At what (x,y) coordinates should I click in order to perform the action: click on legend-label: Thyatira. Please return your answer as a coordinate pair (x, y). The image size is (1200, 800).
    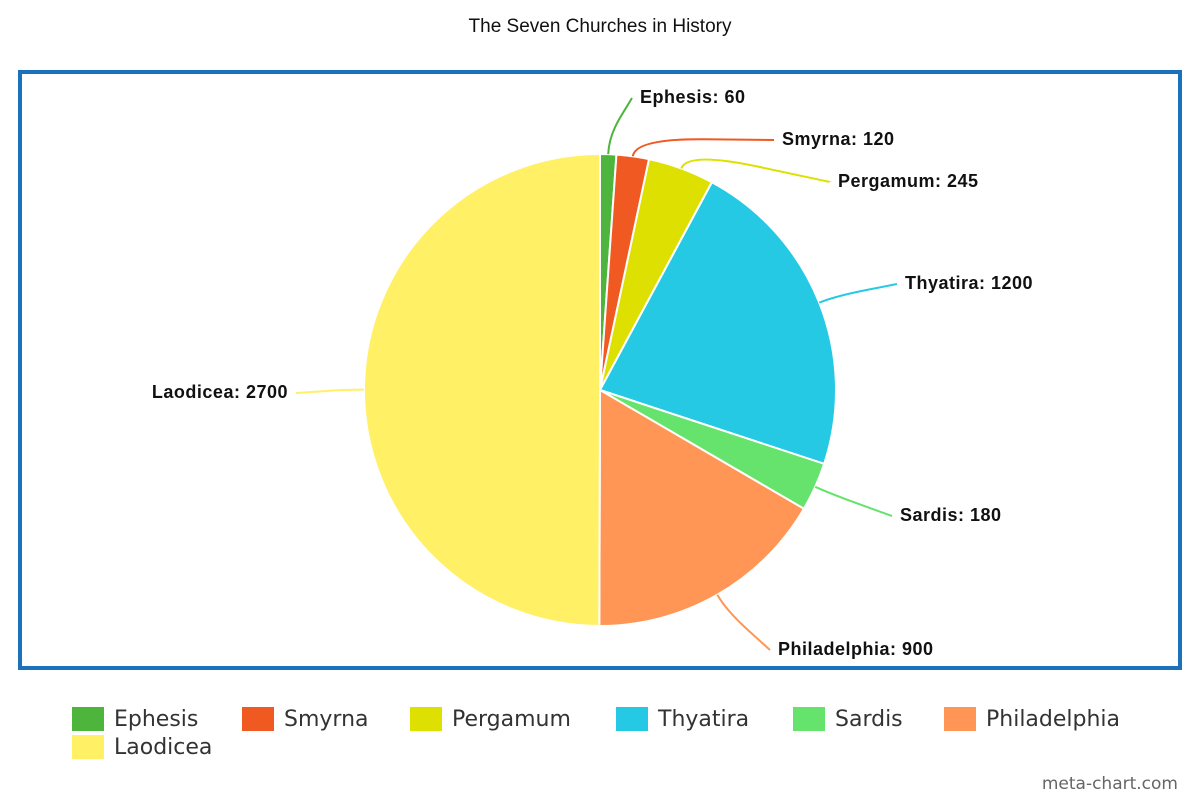
    Looking at the image, I should click on (703, 719).